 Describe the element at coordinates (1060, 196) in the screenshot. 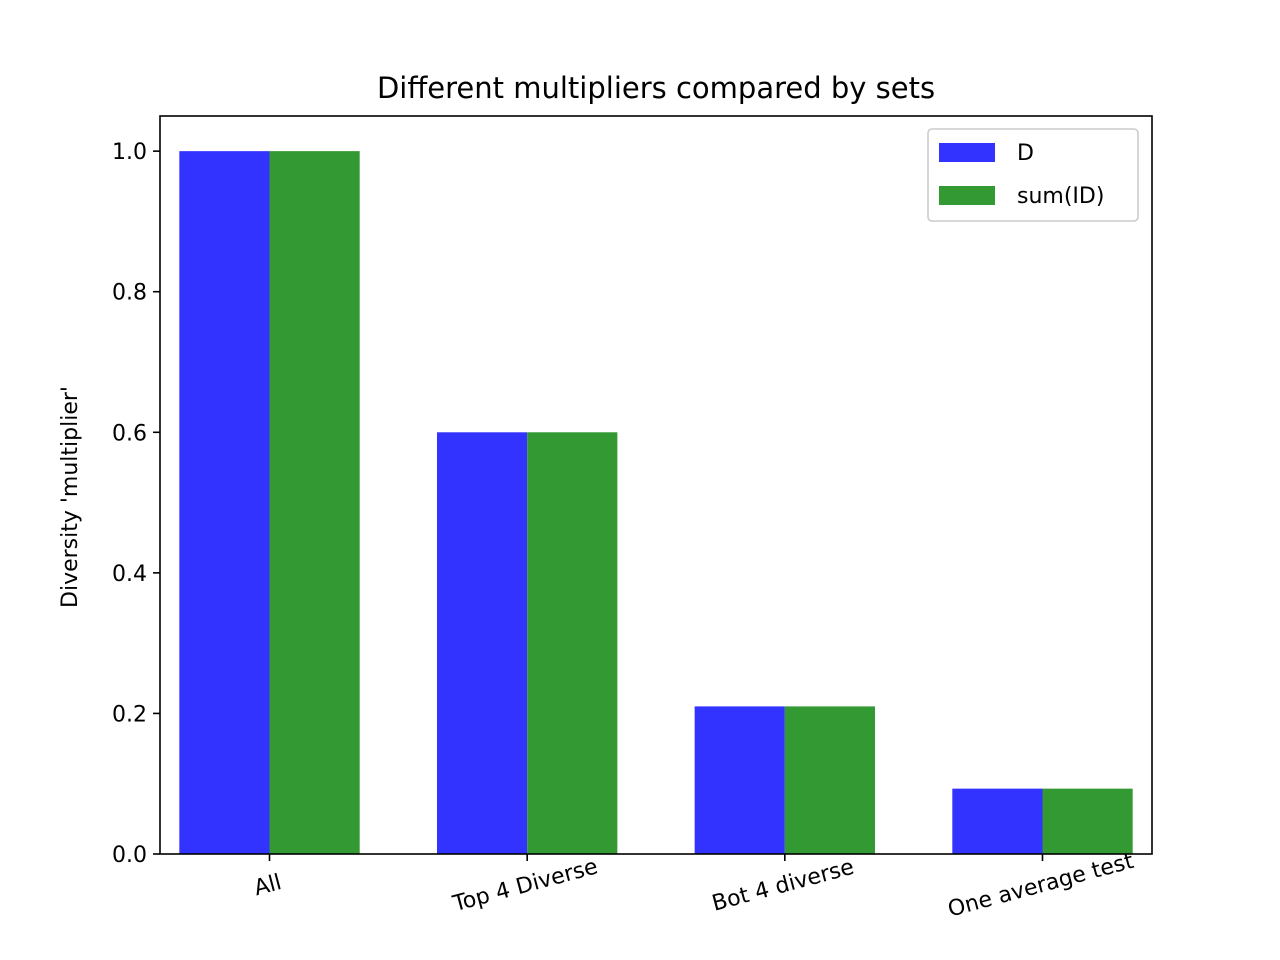

I see `legend-label-sum-id: sum(ID)` at that location.